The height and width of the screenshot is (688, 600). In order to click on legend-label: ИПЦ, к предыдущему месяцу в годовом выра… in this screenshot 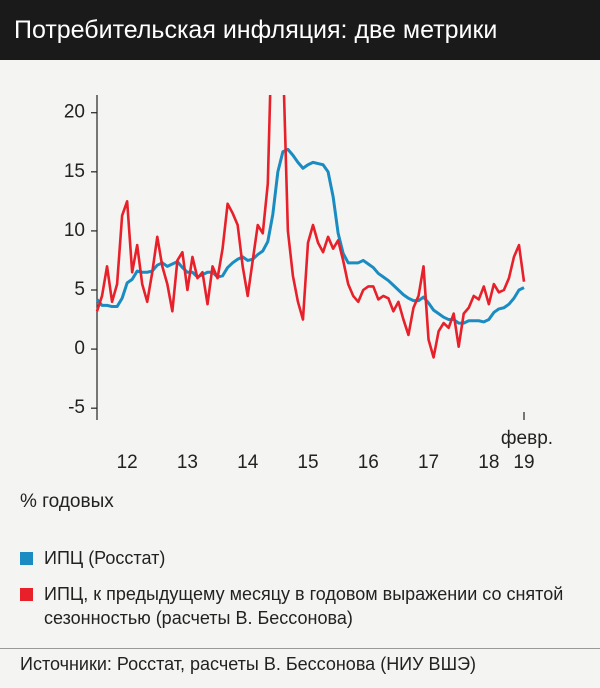, I will do `click(304, 606)`.